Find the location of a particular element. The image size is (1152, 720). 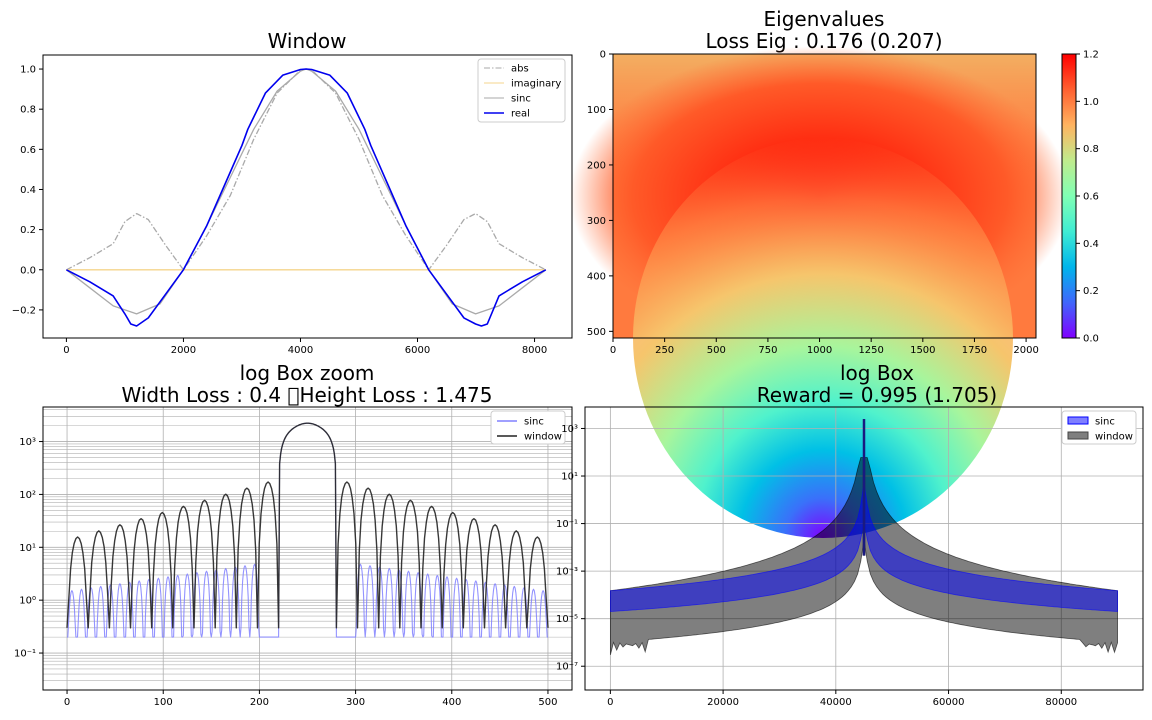

zoom-lines is located at coordinates (307, 530).